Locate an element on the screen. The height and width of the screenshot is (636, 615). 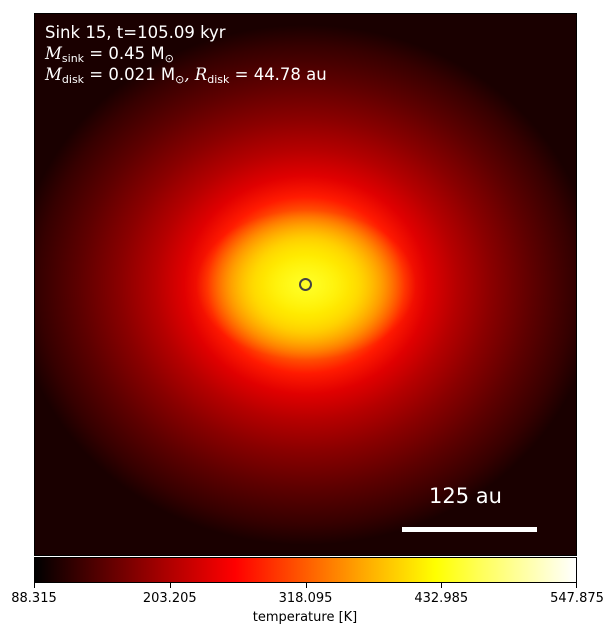
sink-marker is located at coordinates (305, 284).